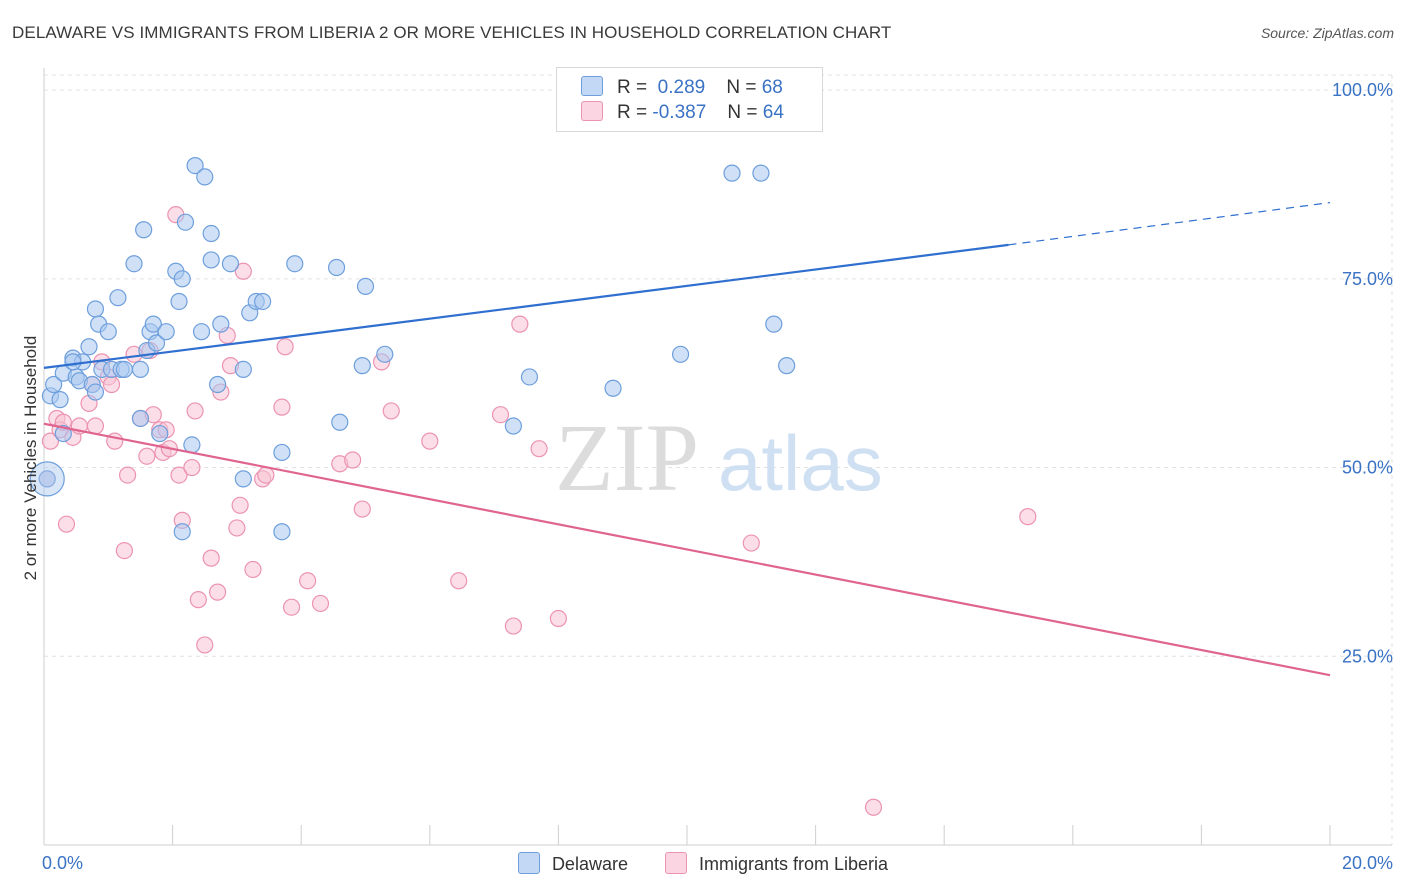 The image size is (1406, 892). What do you see at coordinates (1362, 90) in the screenshot?
I see `y-tick-label: 100.0%` at bounding box center [1362, 90].